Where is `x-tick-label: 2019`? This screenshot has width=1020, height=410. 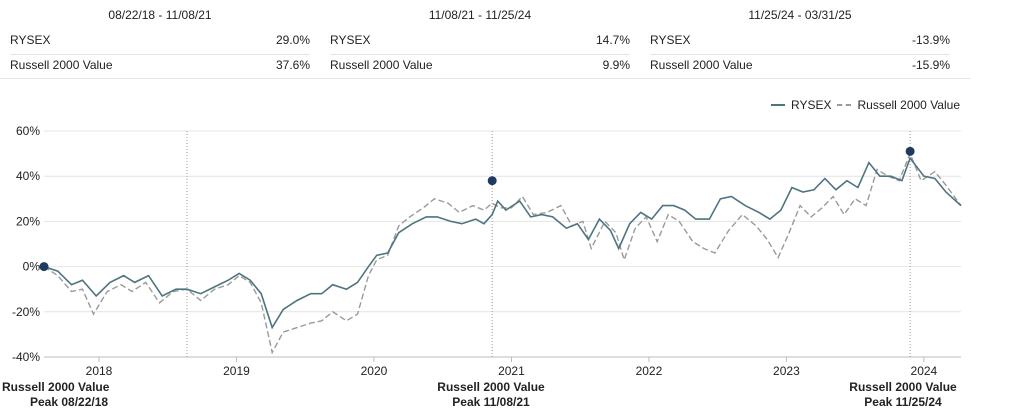
x-tick-label: 2019 is located at coordinates (236, 371).